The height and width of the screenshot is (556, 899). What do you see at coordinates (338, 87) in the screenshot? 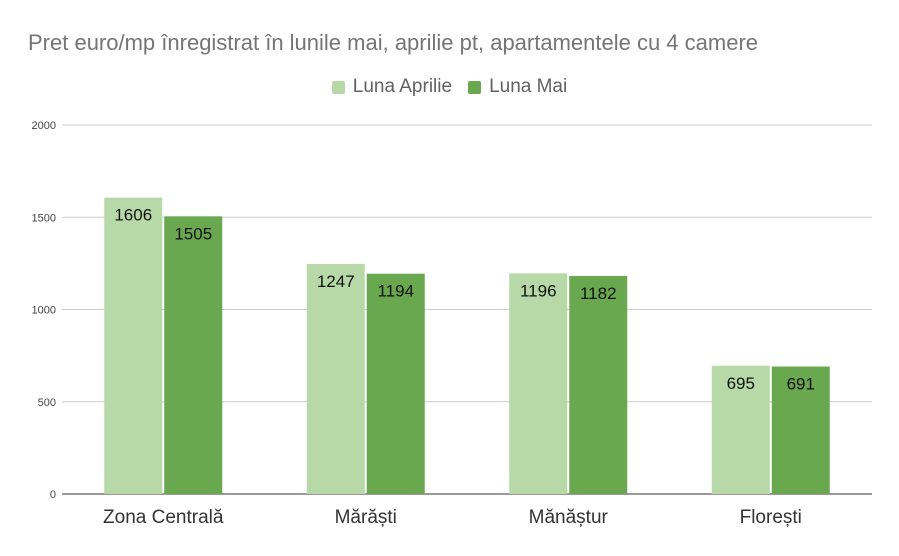
I see `legend-swatch-aprilie` at bounding box center [338, 87].